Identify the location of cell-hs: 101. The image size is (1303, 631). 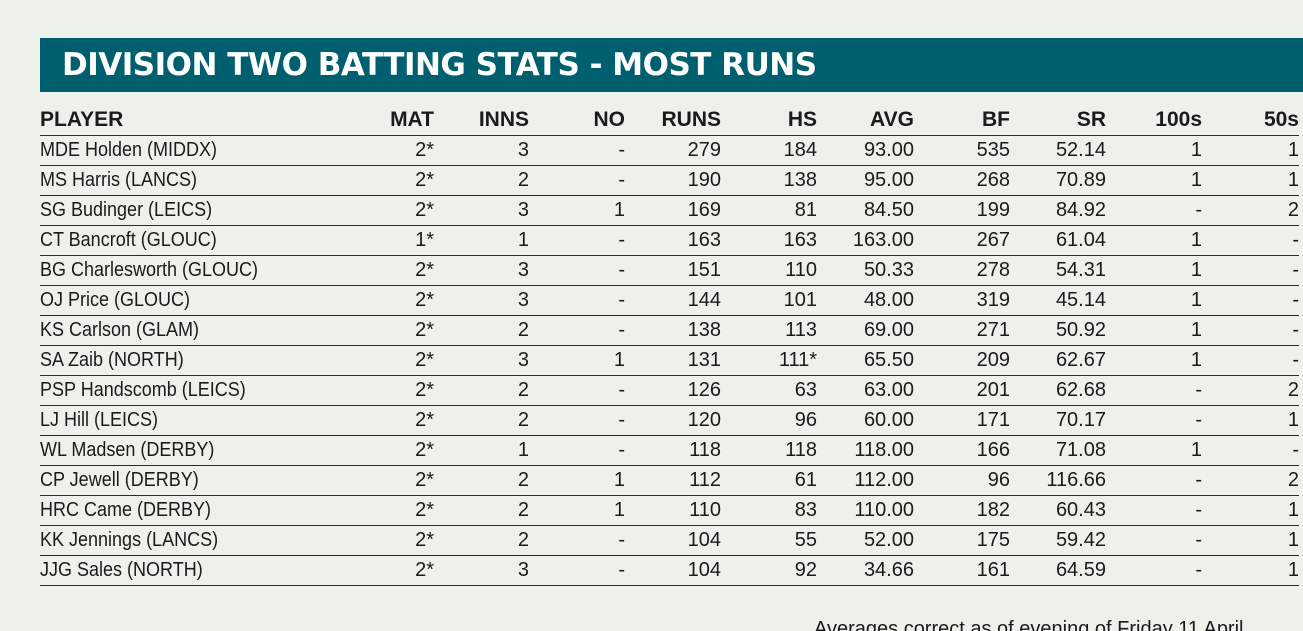
(769, 300).